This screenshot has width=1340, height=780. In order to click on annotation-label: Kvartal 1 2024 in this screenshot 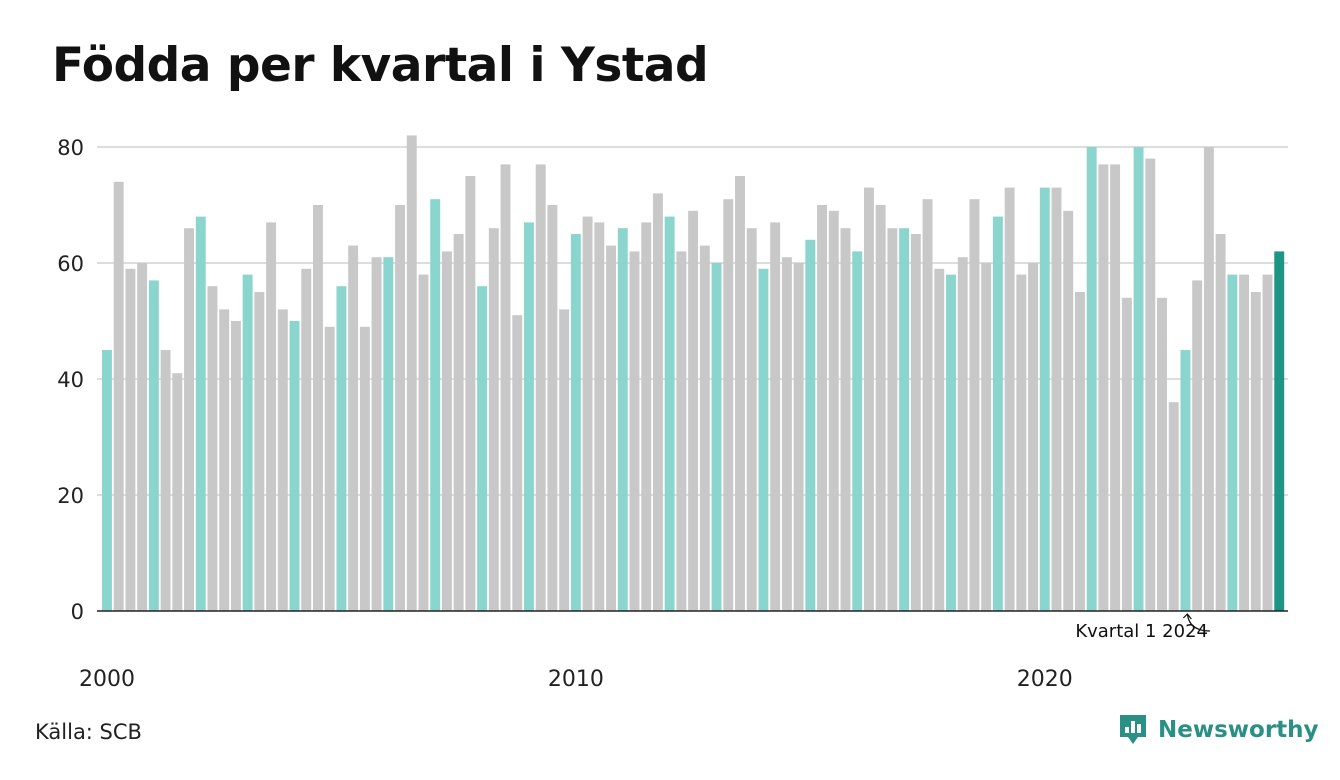, I will do `click(1141, 631)`.